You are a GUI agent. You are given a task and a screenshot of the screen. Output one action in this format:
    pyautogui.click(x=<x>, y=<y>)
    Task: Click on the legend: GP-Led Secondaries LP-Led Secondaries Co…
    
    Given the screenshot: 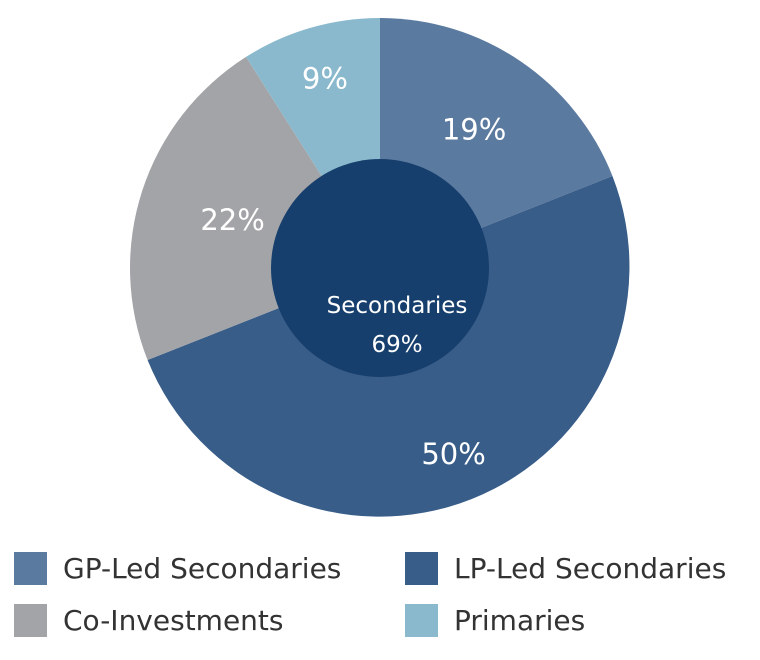 What is the action you would take?
    pyautogui.click(x=384, y=598)
    